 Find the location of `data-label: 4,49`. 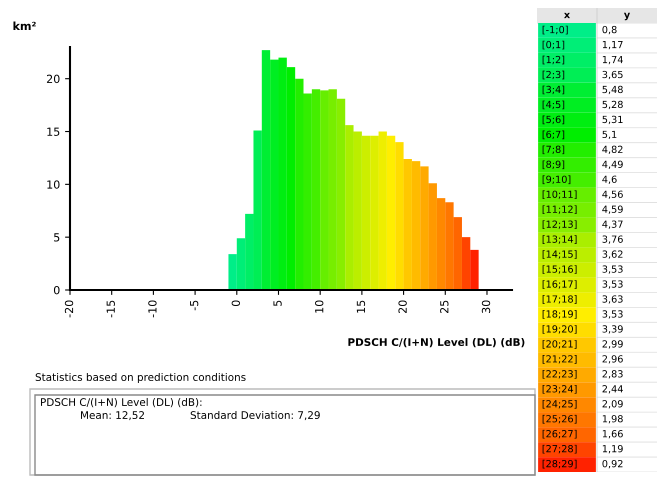

data-label: 4,49 is located at coordinates (612, 164).